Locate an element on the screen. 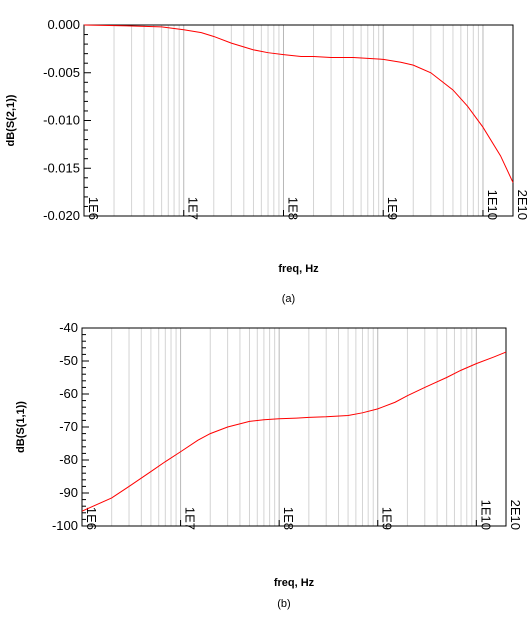 Image resolution: width=527 pixels, height=618 pixels. y-tick-label: -70 is located at coordinates (68, 426).